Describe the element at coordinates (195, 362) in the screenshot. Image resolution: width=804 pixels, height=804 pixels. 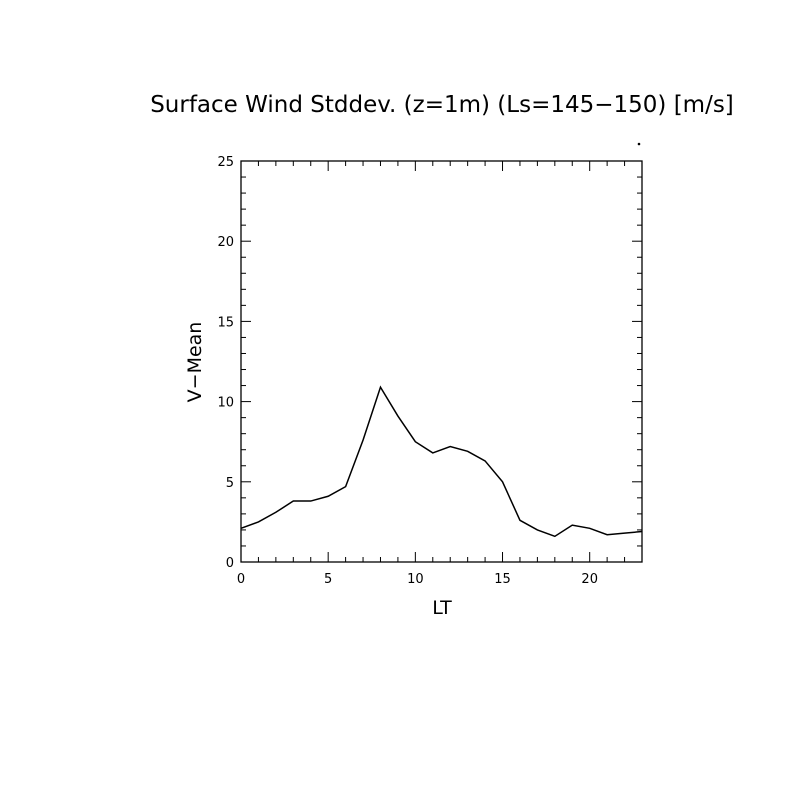
I see `y-axis-label: V−Mean` at that location.